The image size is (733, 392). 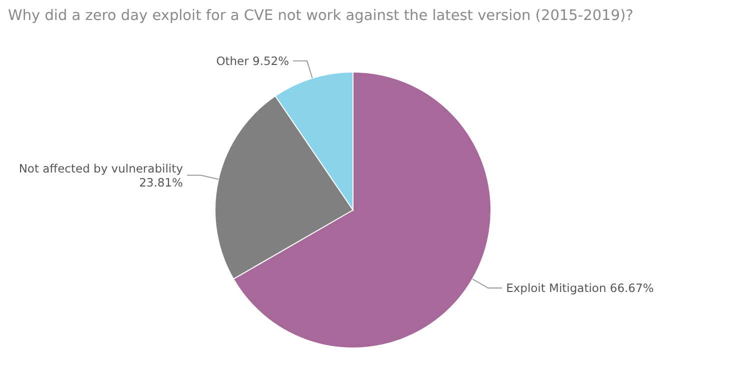 What do you see at coordinates (101, 168) in the screenshot?
I see `slice-label: Not affected by vulnerability` at bounding box center [101, 168].